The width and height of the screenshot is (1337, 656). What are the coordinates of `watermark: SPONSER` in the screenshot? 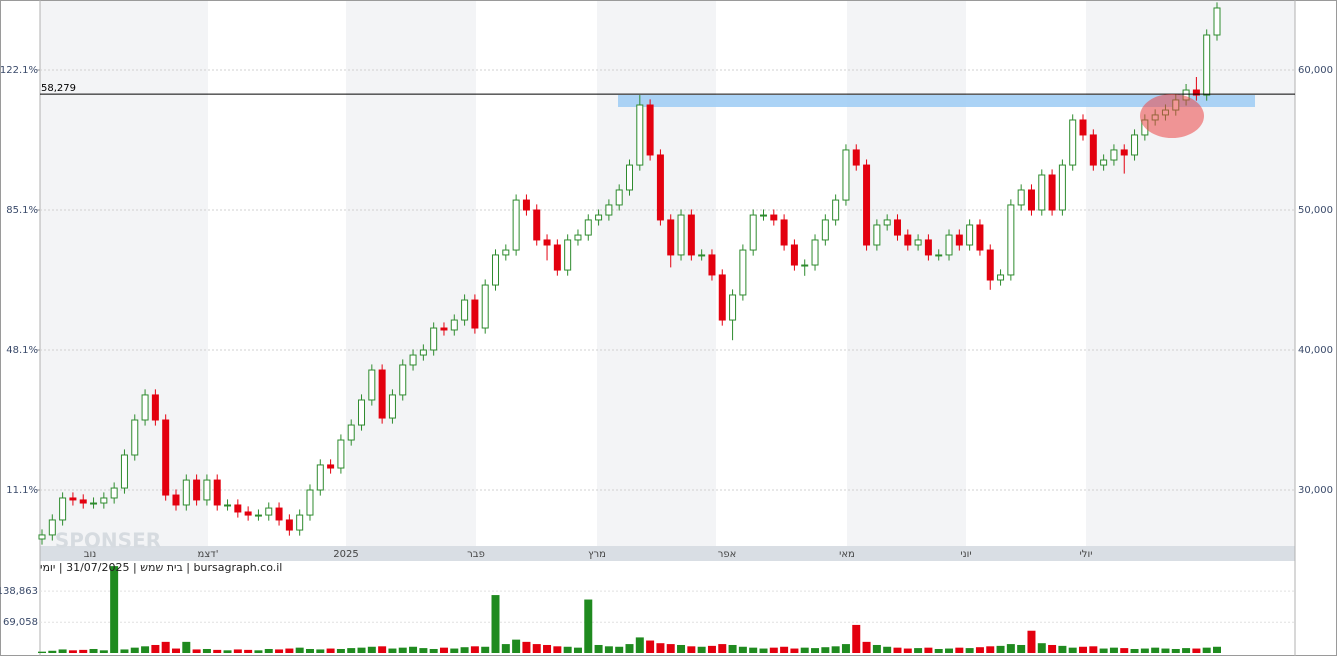 It's located at (108, 541).